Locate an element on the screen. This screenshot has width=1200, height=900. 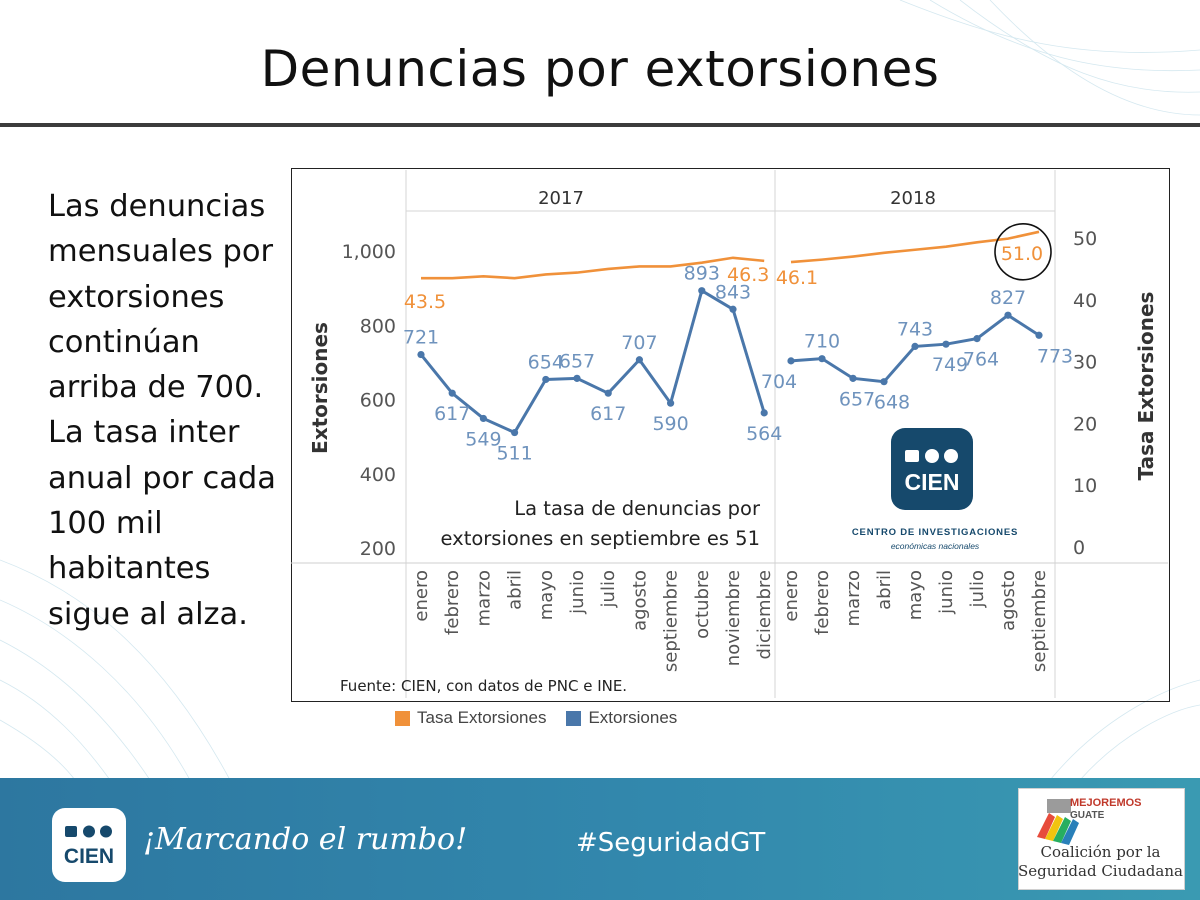
y-tick-right: 30 is located at coordinates (1085, 363).